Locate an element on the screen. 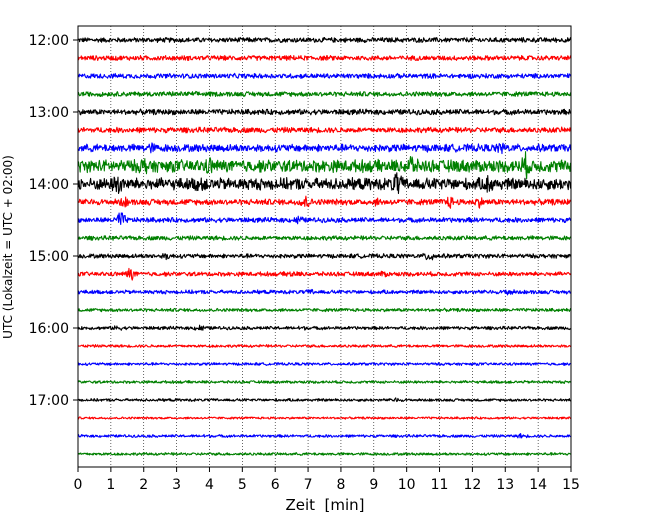 This screenshot has width=650, height=520. y-tick-label: 15:00 is located at coordinates (49, 257).